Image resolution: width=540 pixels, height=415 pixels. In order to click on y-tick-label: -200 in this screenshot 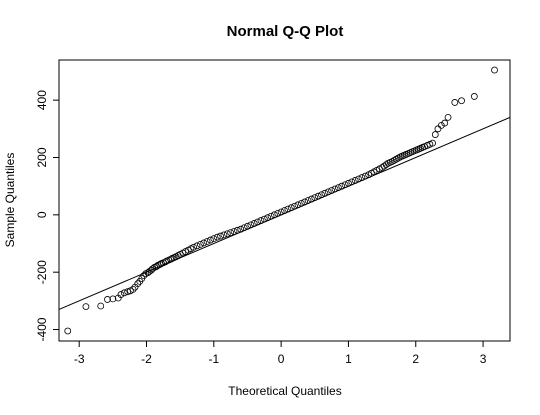, I will do `click(42, 272)`.